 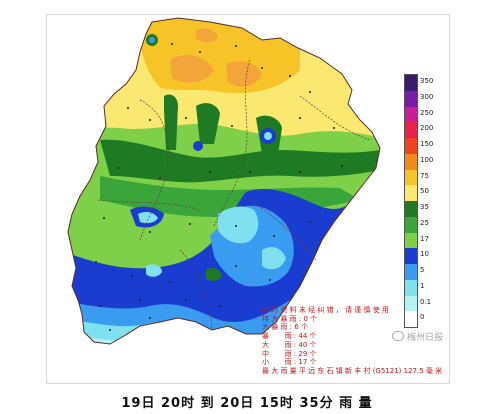 I want to click on stats-line: 小 雨 : 17 个, so click(x=289, y=362).